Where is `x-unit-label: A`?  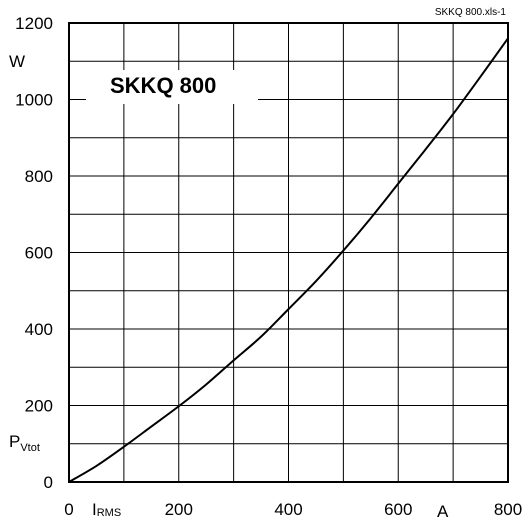
x-unit-label: A is located at coordinates (443, 511).